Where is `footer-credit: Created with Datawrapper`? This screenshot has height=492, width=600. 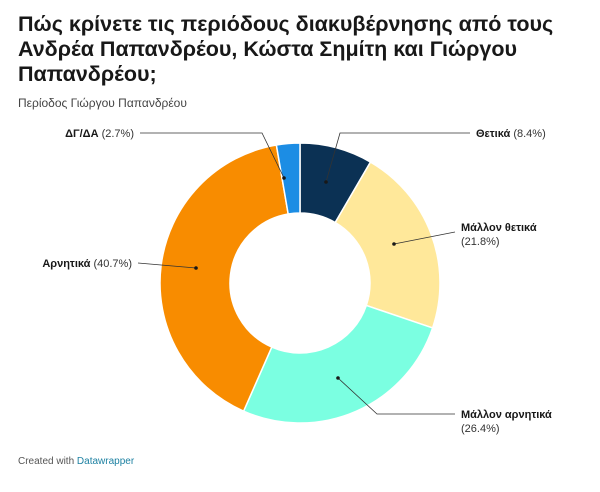
footer-credit: Created with Datawrapper is located at coordinates (76, 461).